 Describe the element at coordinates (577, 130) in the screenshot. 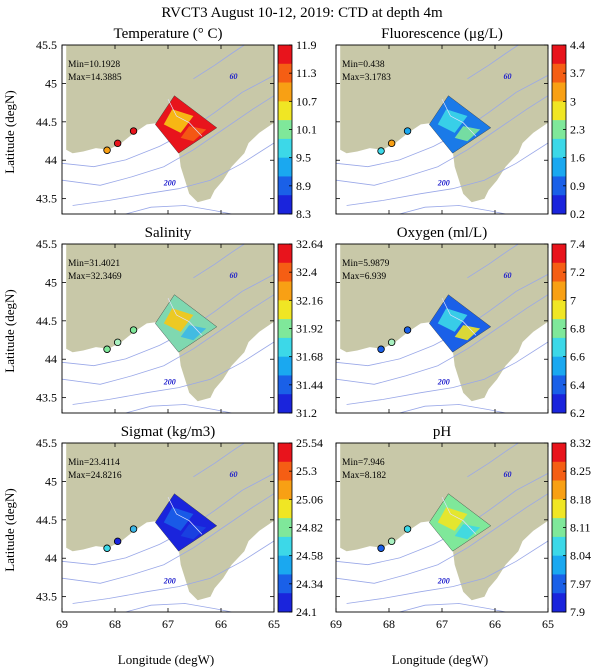

I see `colorbar-tick-label: 2.3` at that location.